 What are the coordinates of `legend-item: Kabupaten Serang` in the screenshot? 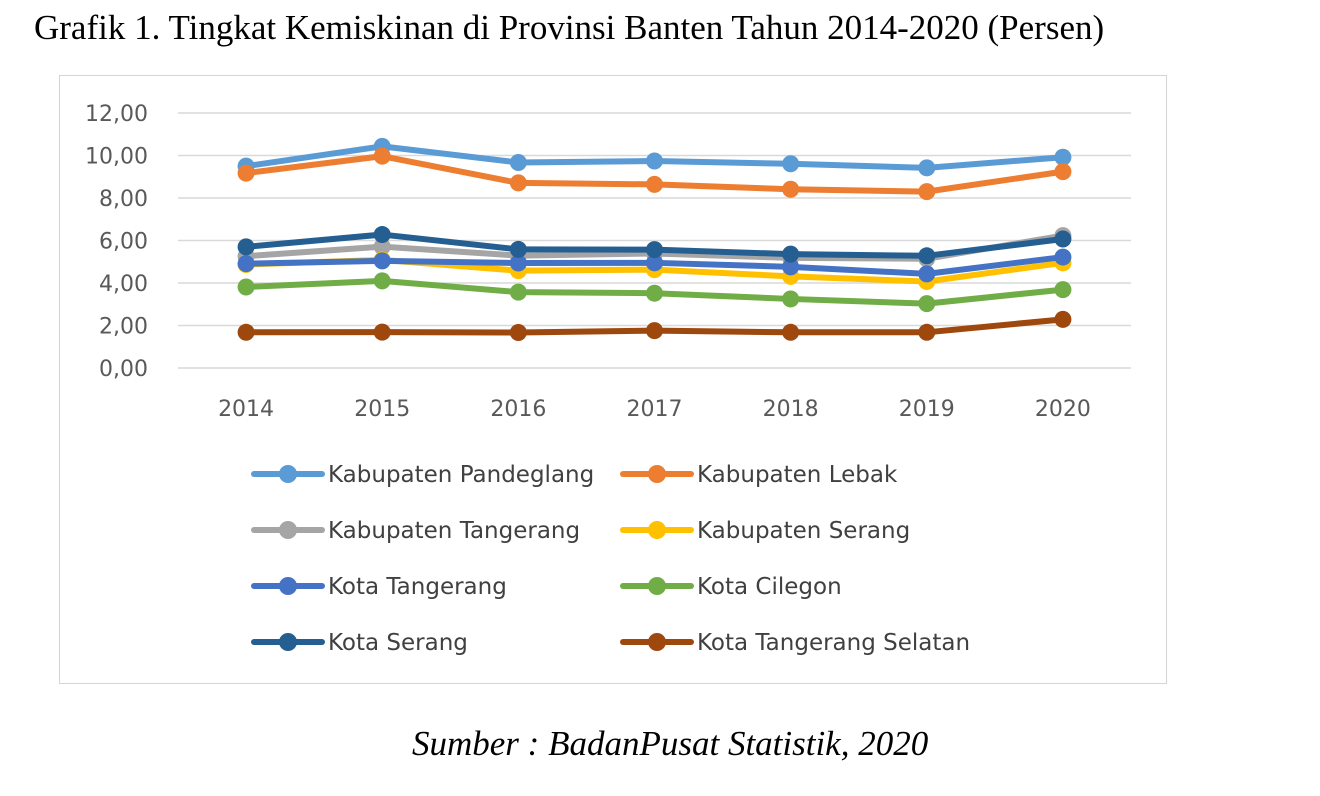 It's located at (765, 531).